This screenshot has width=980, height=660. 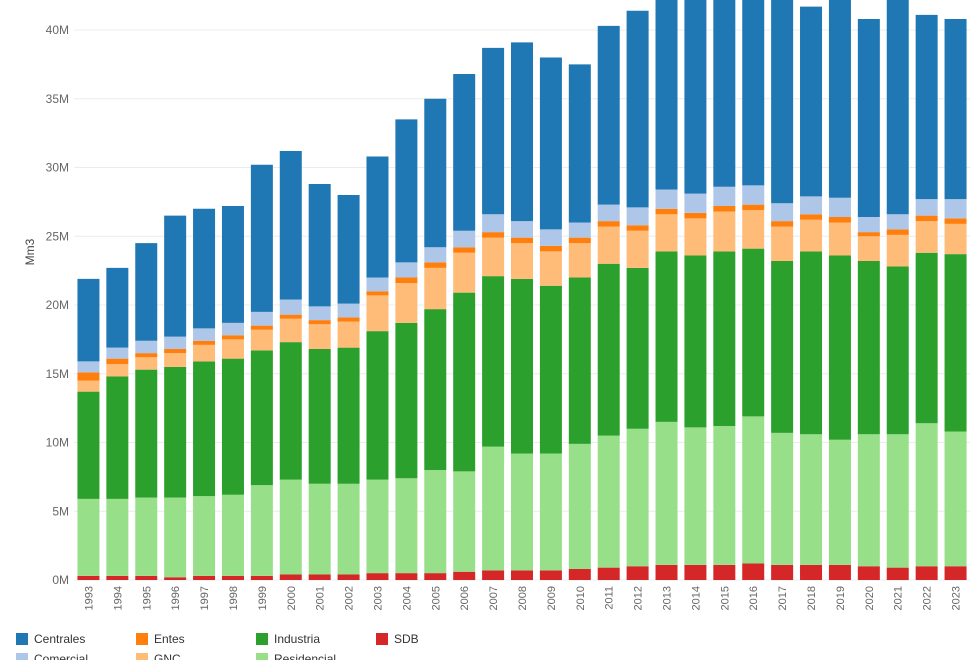 What do you see at coordinates (957, 598) in the screenshot?
I see `x-tick-label: 2023` at bounding box center [957, 598].